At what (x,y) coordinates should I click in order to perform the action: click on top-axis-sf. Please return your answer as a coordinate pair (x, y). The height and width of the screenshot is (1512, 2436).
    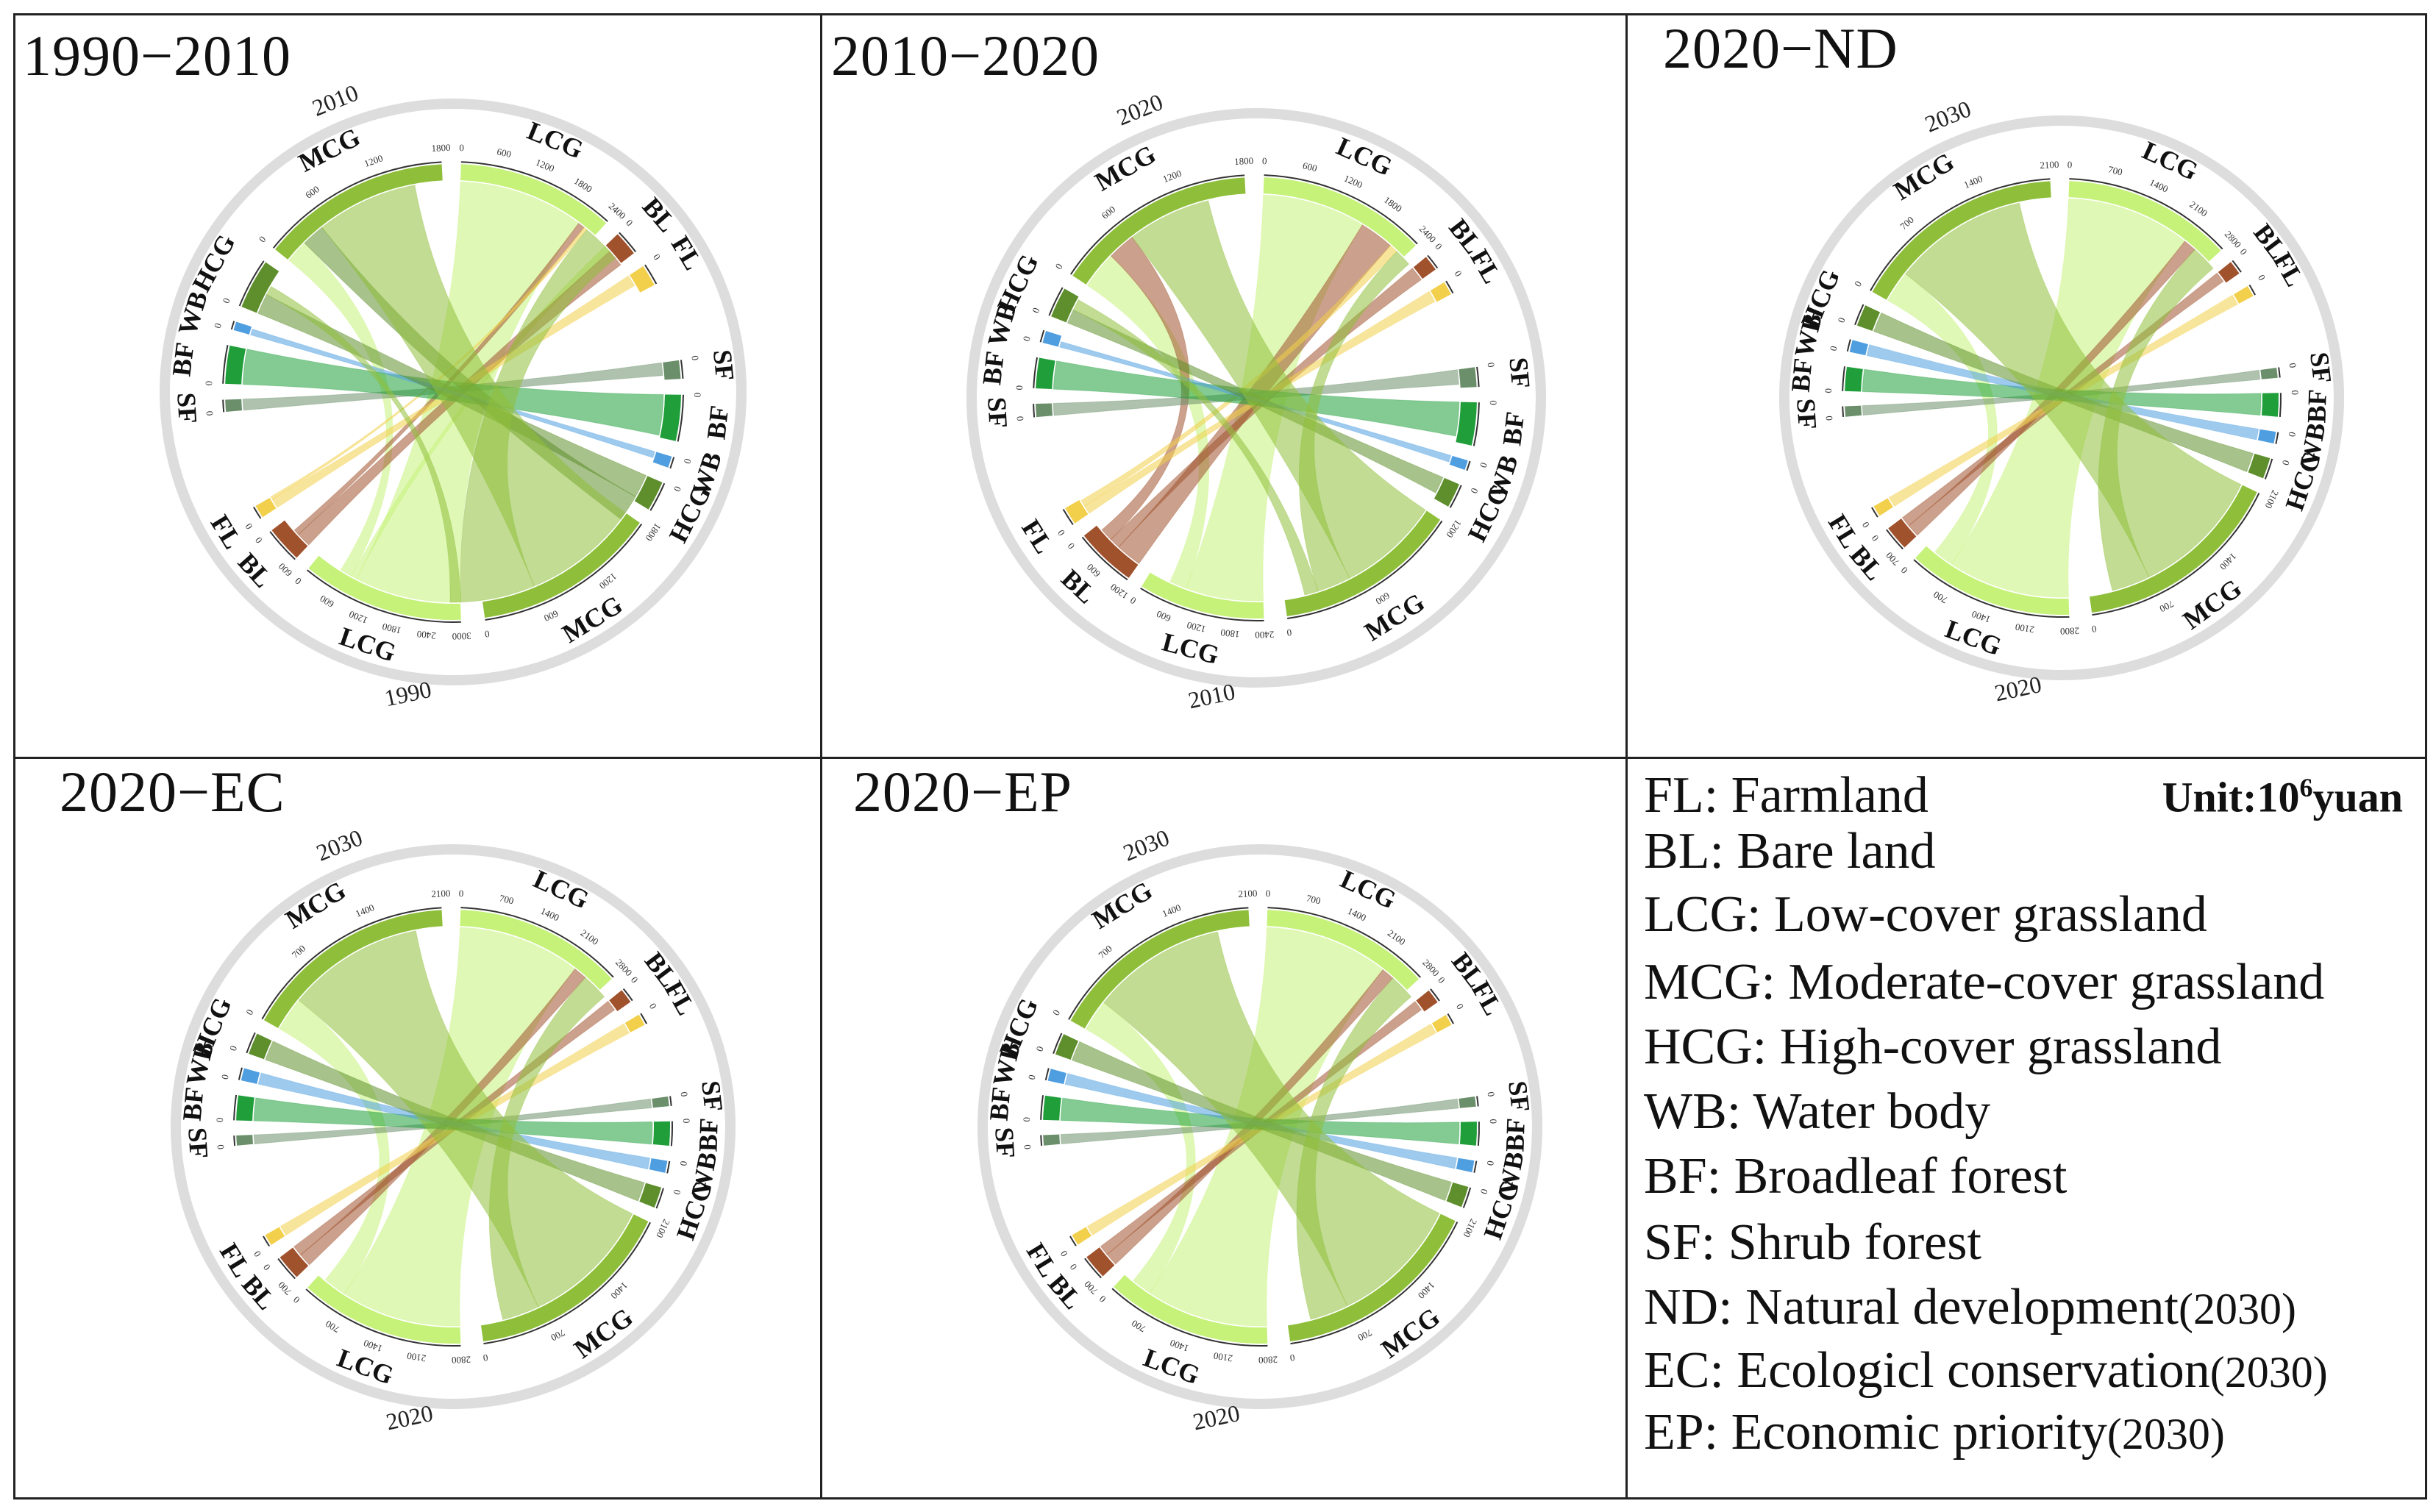
    Looking at the image, I should click on (1843, 412).